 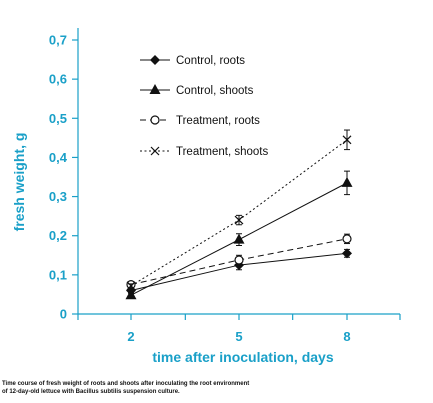 I want to click on legend-label: Treatment, shoots, so click(x=222, y=152).